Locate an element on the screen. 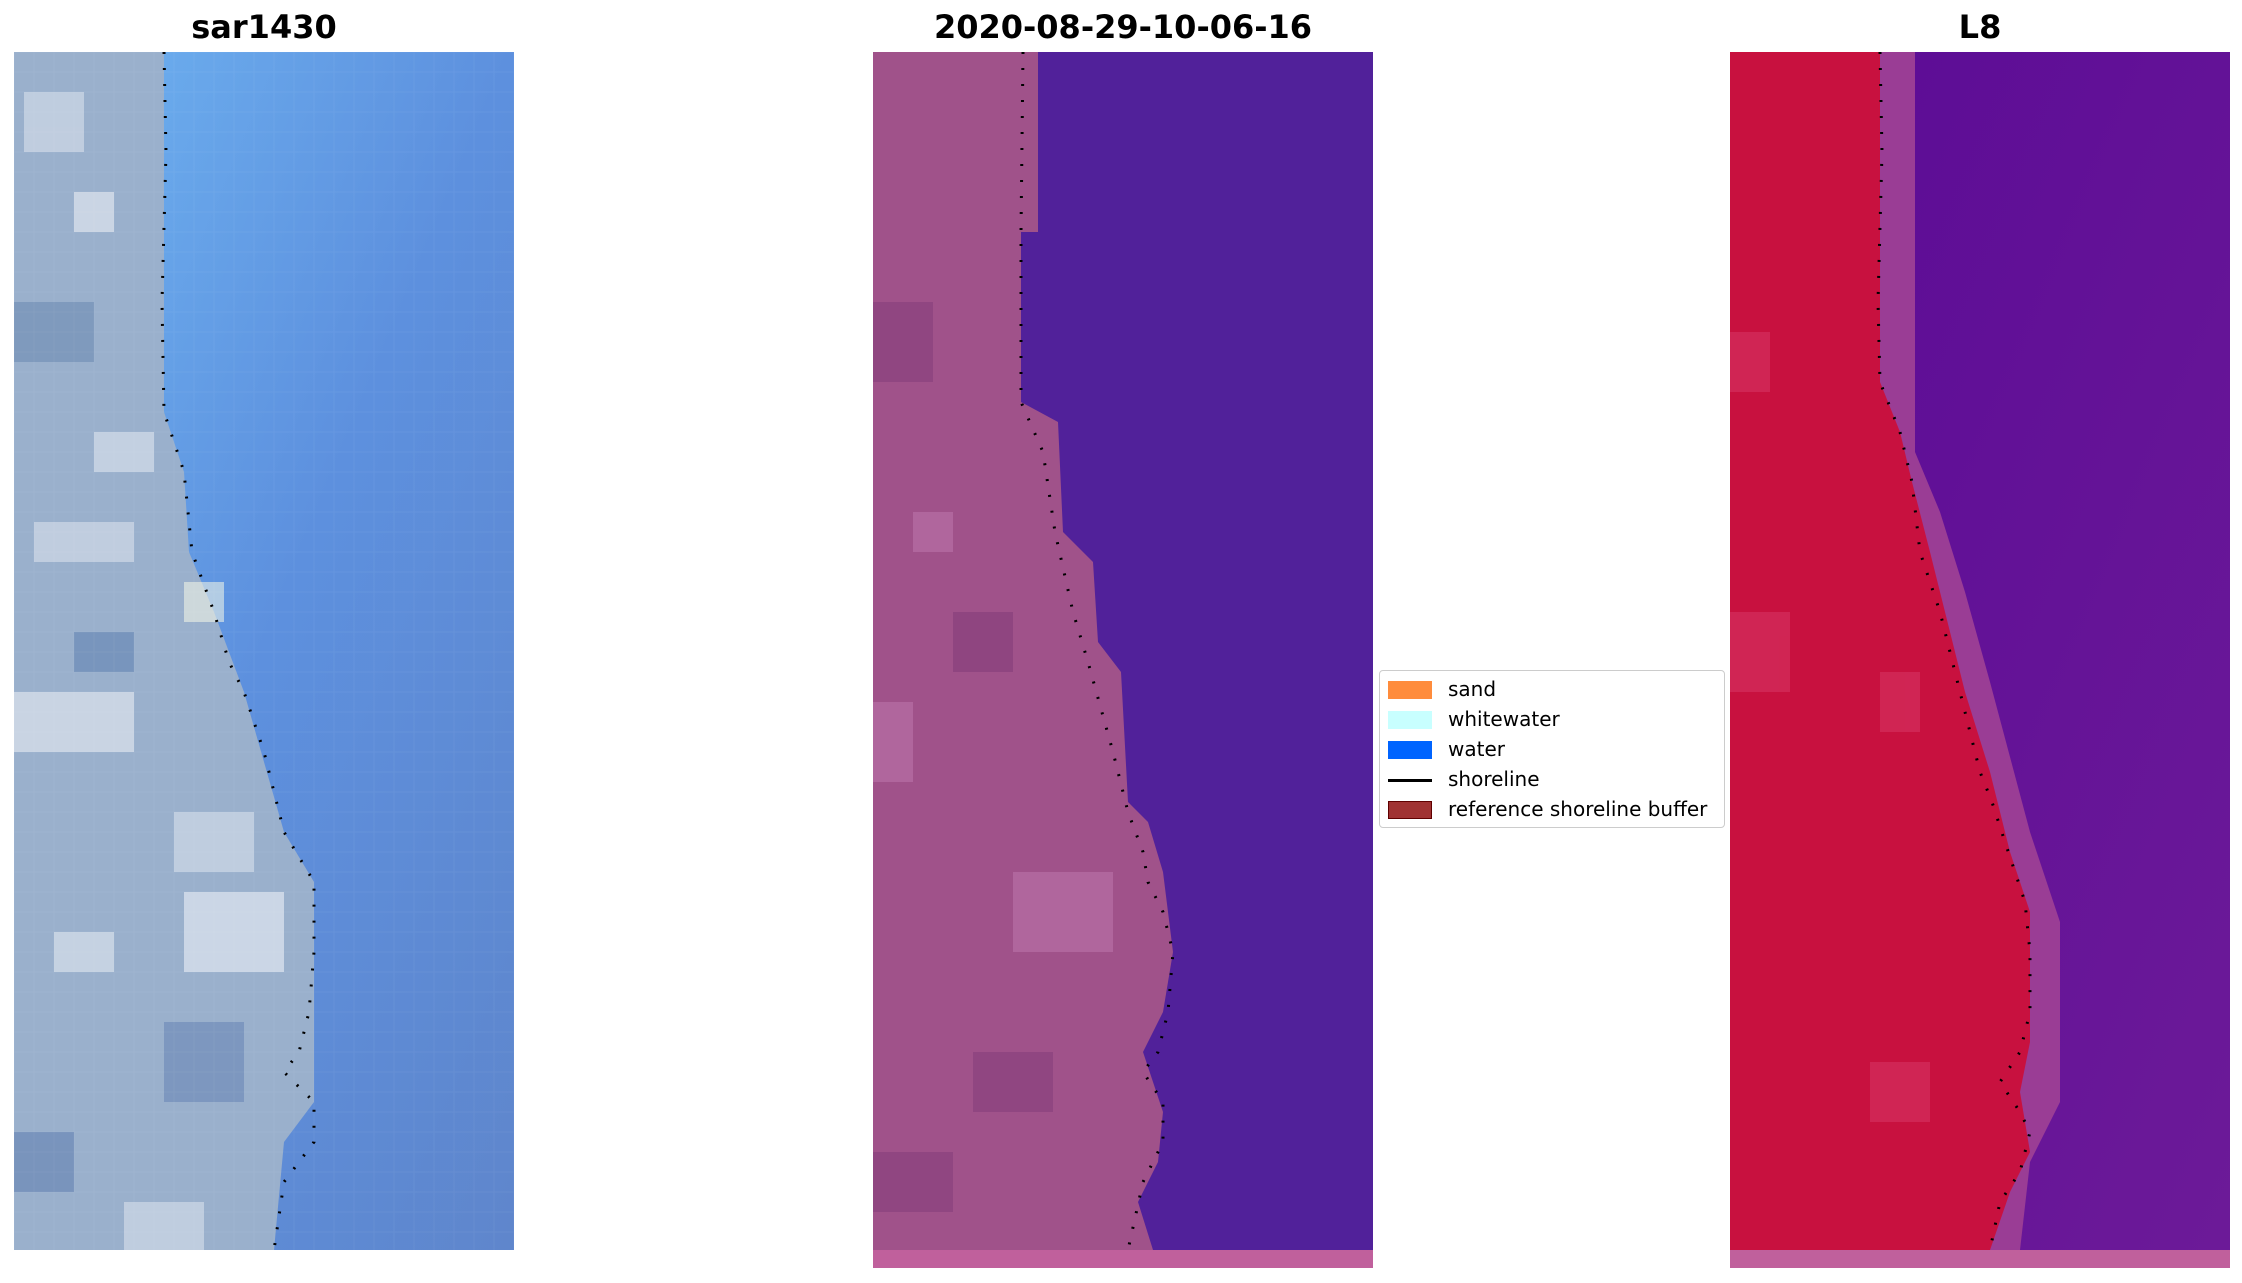 This screenshot has height=1283, width=2242. legend-whitewater-label: whitewater is located at coordinates (1504, 719).